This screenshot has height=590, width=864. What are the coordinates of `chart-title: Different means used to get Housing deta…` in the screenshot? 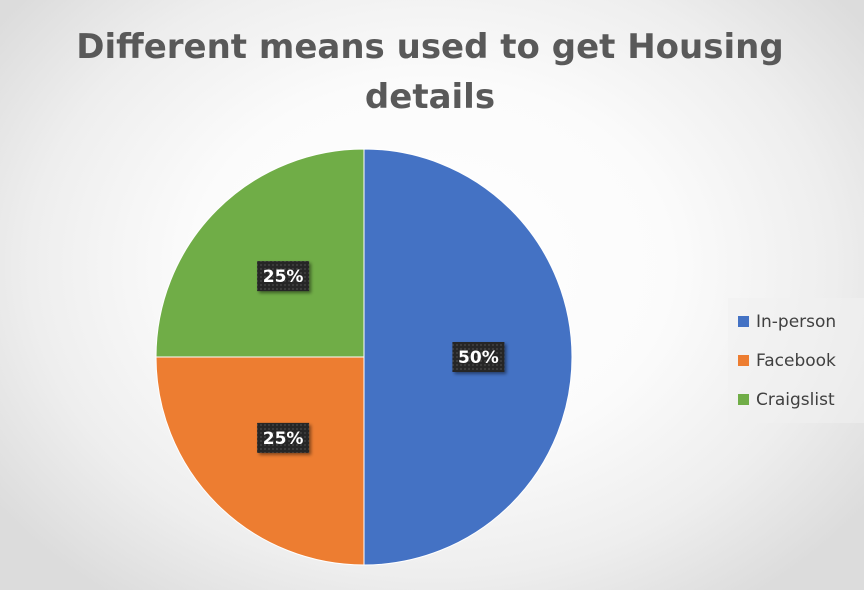 It's located at (430, 72).